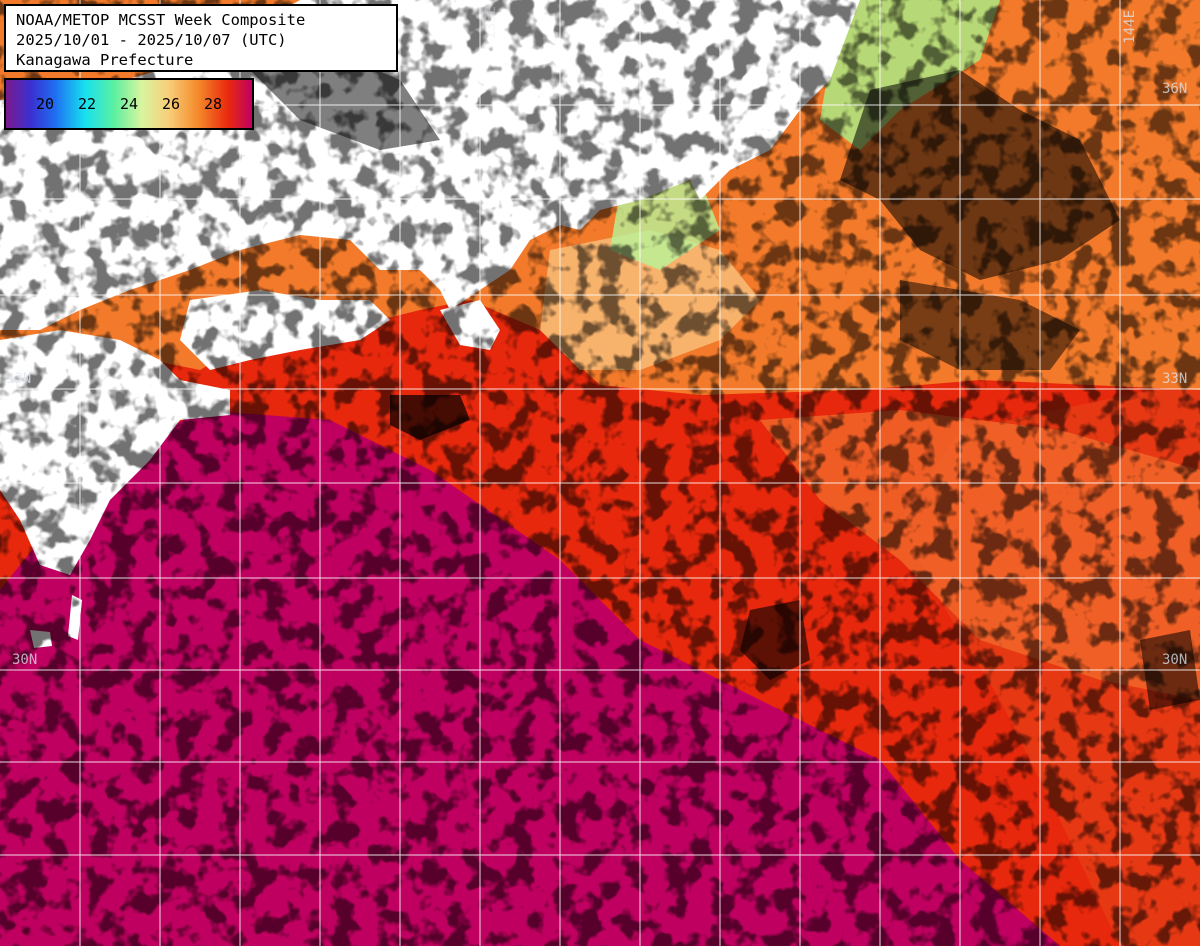 Image resolution: width=1200 pixels, height=946 pixels. What do you see at coordinates (105, 60) in the screenshot?
I see `title-line-region: Kanagawa Prefecture` at bounding box center [105, 60].